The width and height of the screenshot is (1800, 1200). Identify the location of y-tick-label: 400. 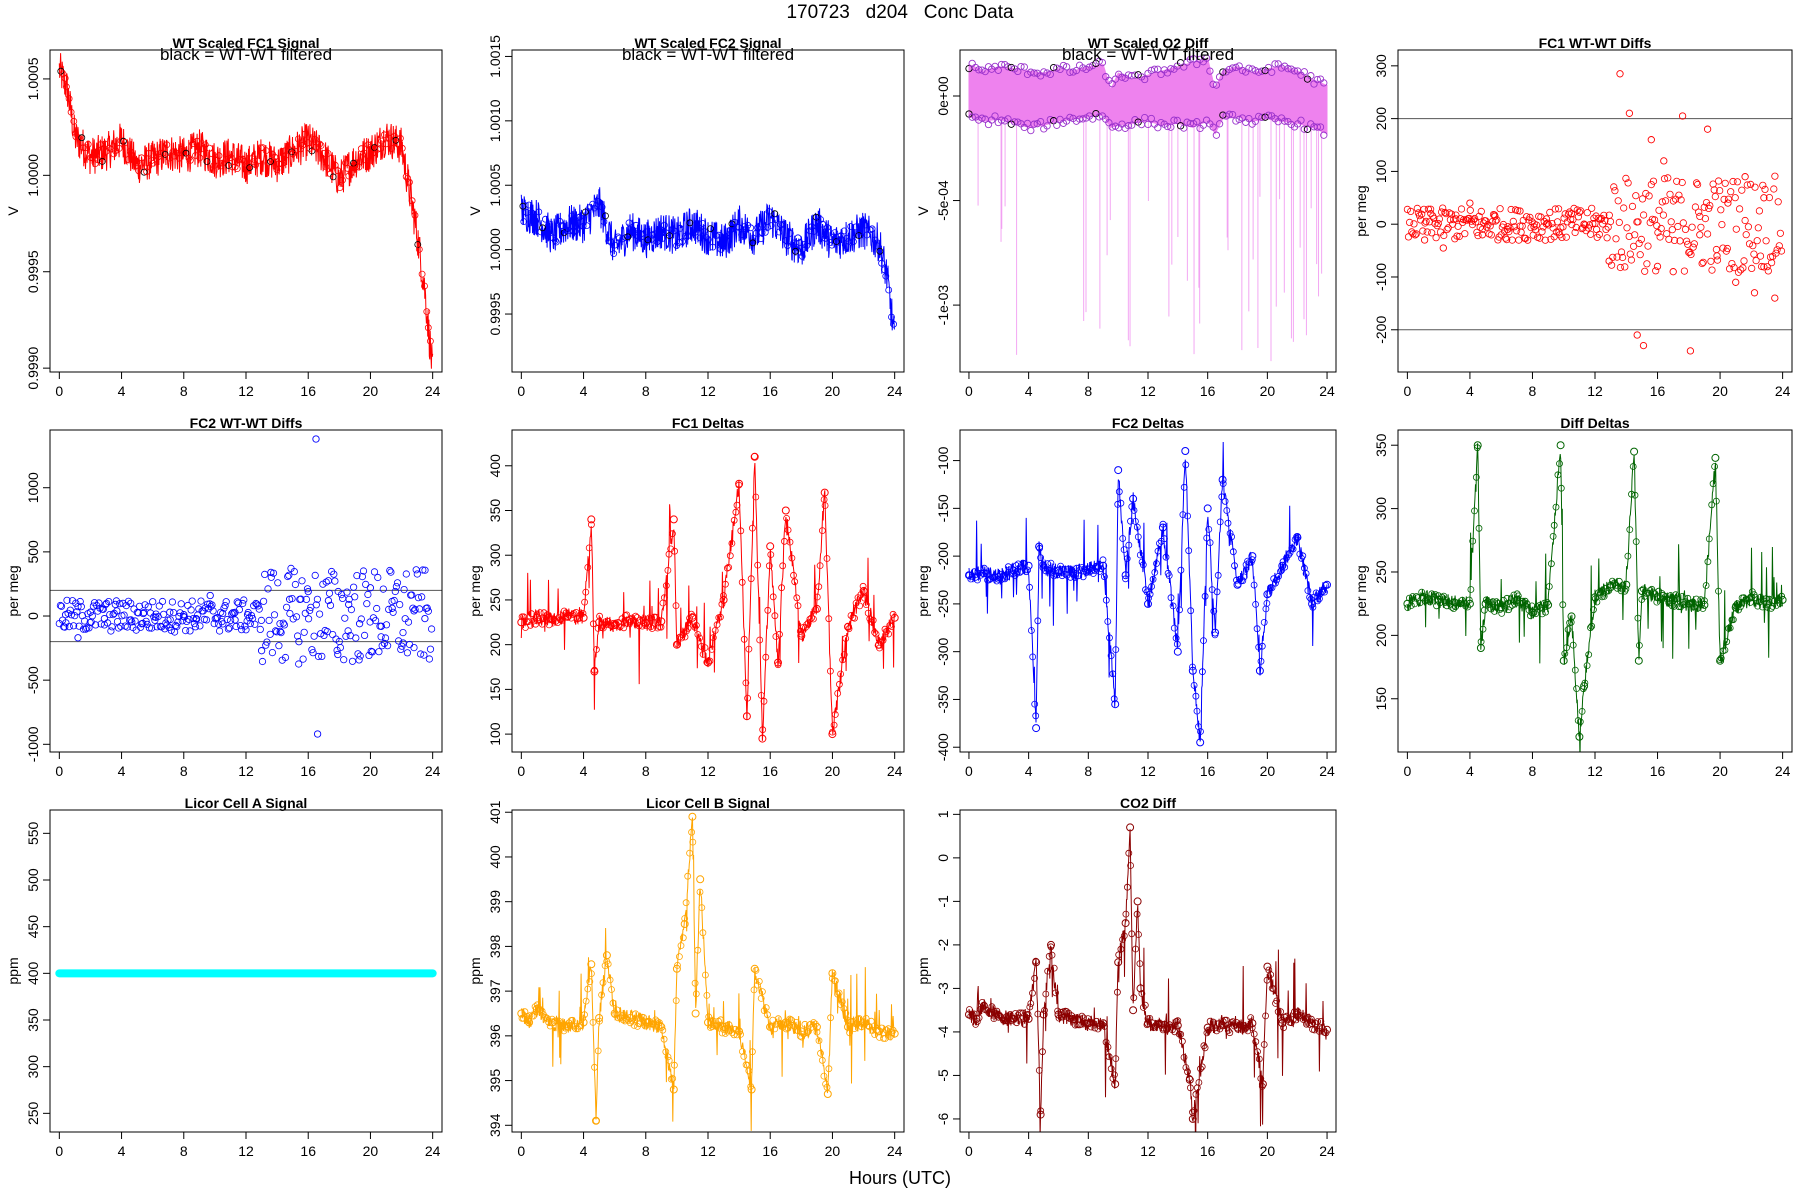
(33, 973).